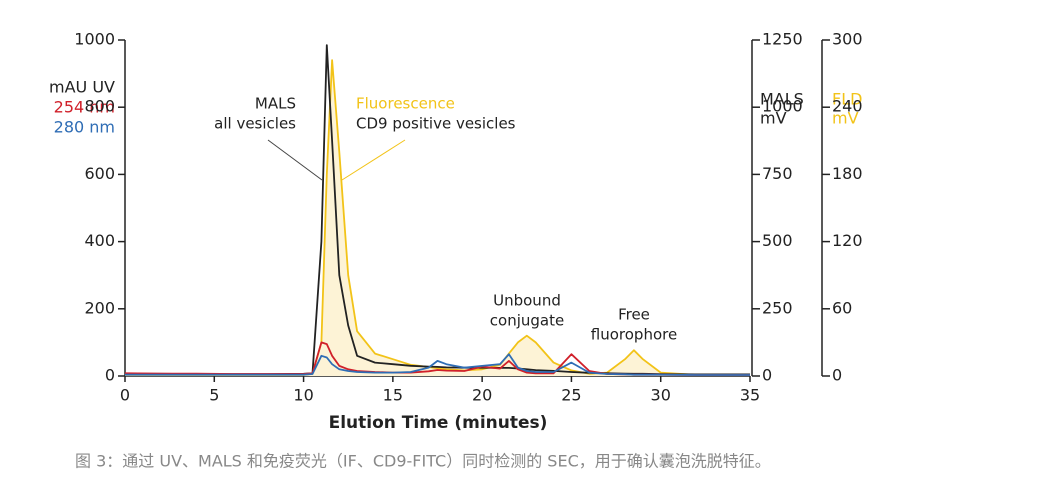  Describe the element at coordinates (436, 124) in the screenshot. I see `annotation: CD9 positive vesicles` at that location.